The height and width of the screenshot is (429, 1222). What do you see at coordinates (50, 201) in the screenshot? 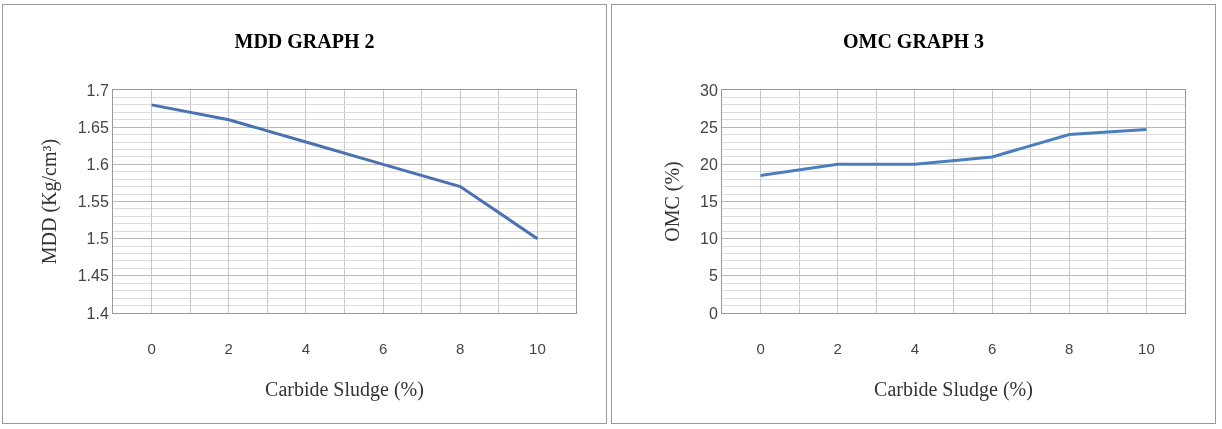
I see `y-axis-title: MDD (Kg/cm³)` at bounding box center [50, 201].